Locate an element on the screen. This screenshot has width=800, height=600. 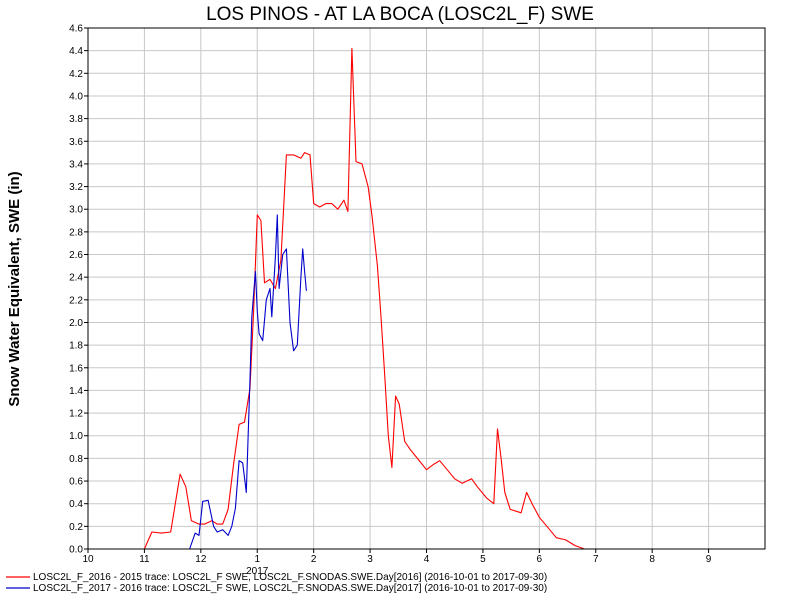
y-tick-label: 1.6 is located at coordinates (76, 368).